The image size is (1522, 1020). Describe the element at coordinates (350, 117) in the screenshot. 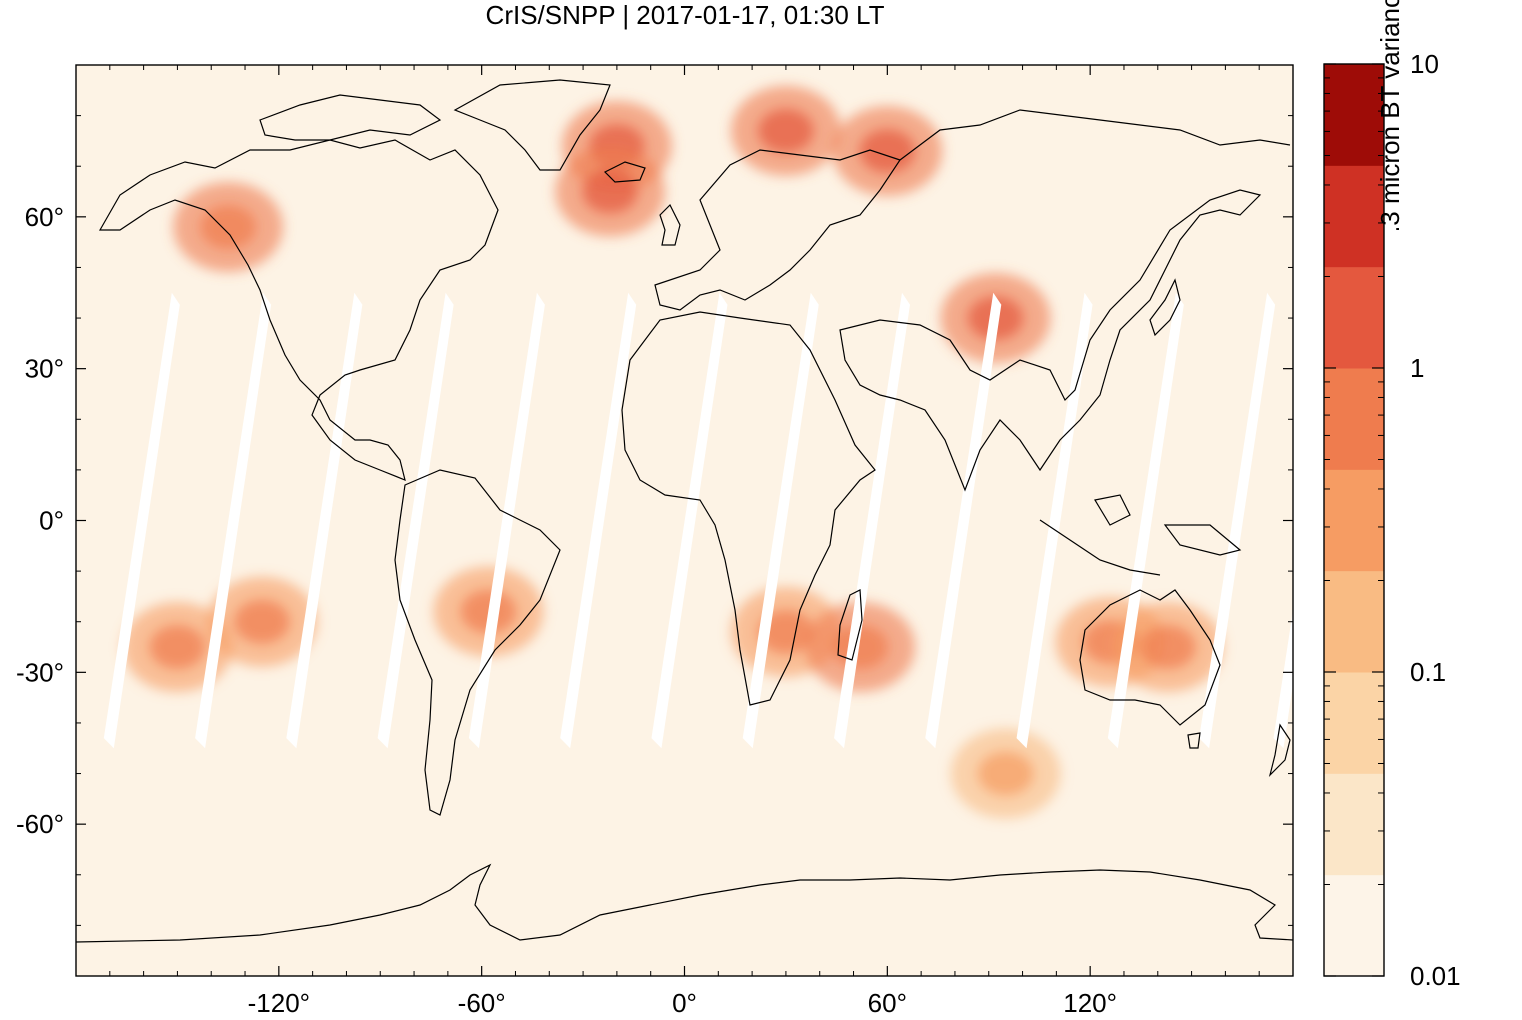

I see `coastline-arctic-islands` at that location.